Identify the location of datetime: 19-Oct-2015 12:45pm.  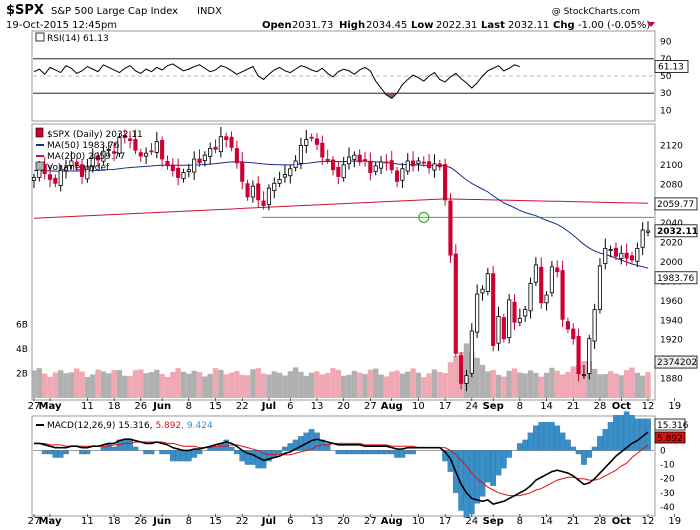
(61, 25).